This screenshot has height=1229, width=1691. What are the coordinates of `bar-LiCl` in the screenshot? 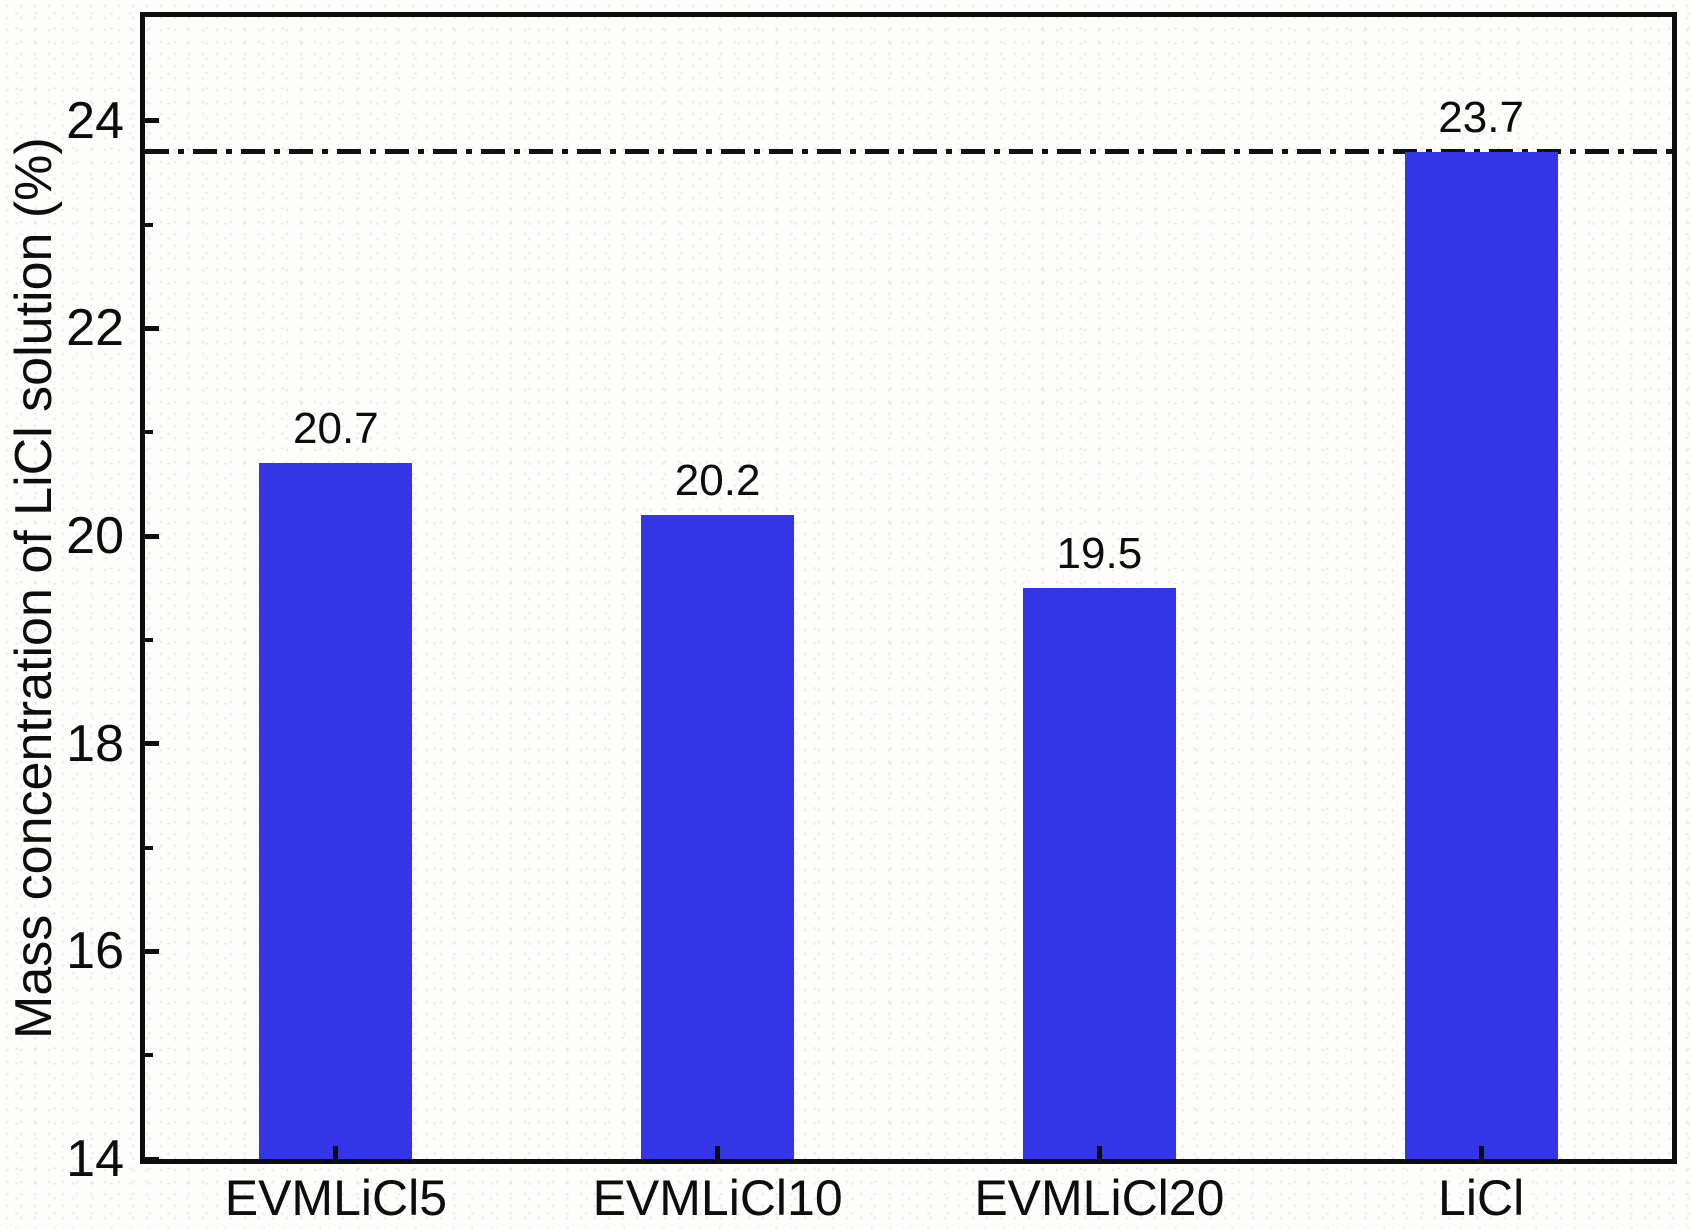 It's located at (1481, 655).